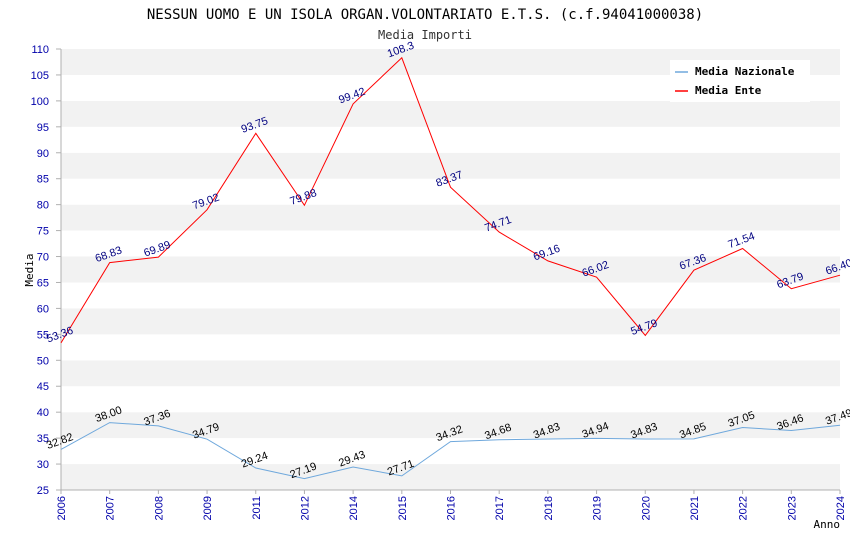 This screenshot has width=850, height=550. Describe the element at coordinates (40, 76) in the screenshot. I see `y-tick-label: 105` at that location.